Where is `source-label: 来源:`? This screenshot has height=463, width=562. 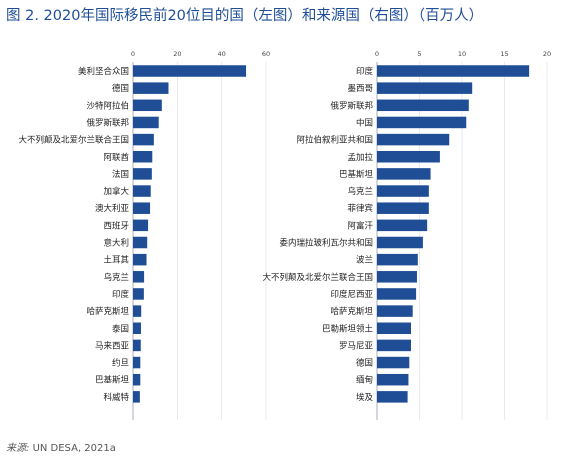
source-label: 来源: is located at coordinates (18, 448).